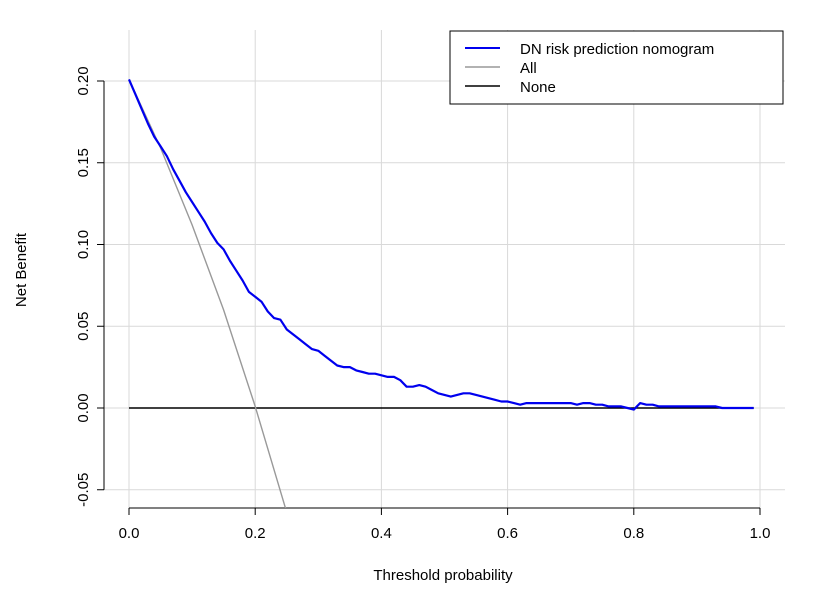 This screenshot has width=819, height=594. Describe the element at coordinates (507, 533) in the screenshot. I see `x-tick-label: 0.6` at that location.